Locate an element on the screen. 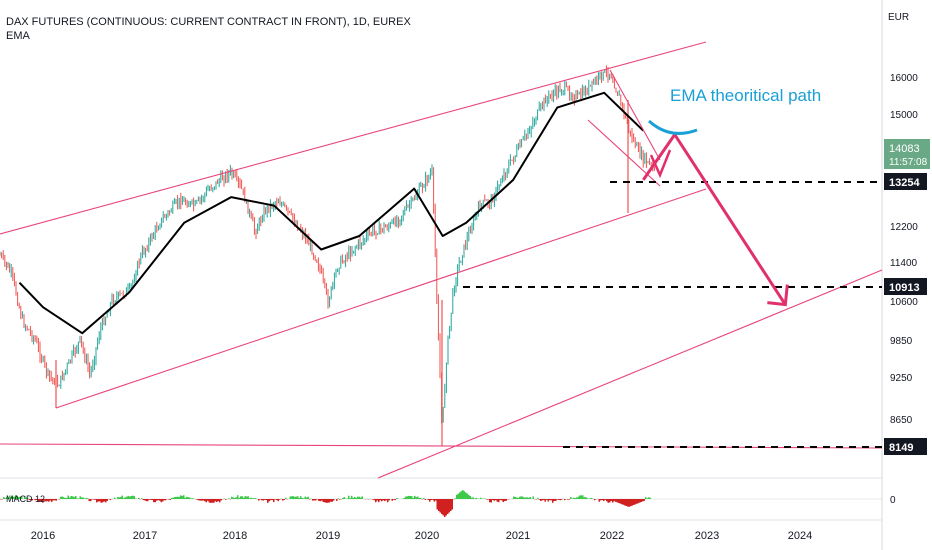 This screenshot has height=550, width=932. time-axis: 2016 2017 2018 2019 2020 2021 2022 2023 2024 is located at coordinates (421, 536).